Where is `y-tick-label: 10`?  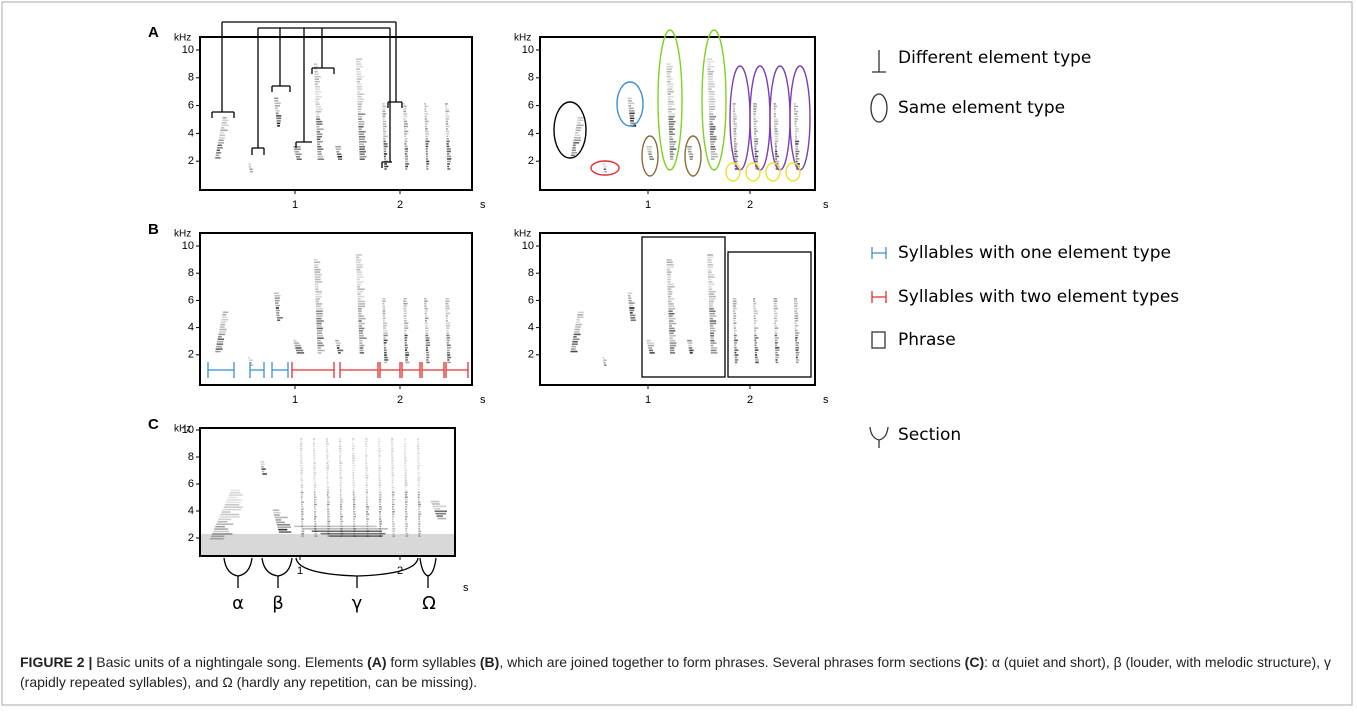
y-tick-label: 10 is located at coordinates (528, 246).